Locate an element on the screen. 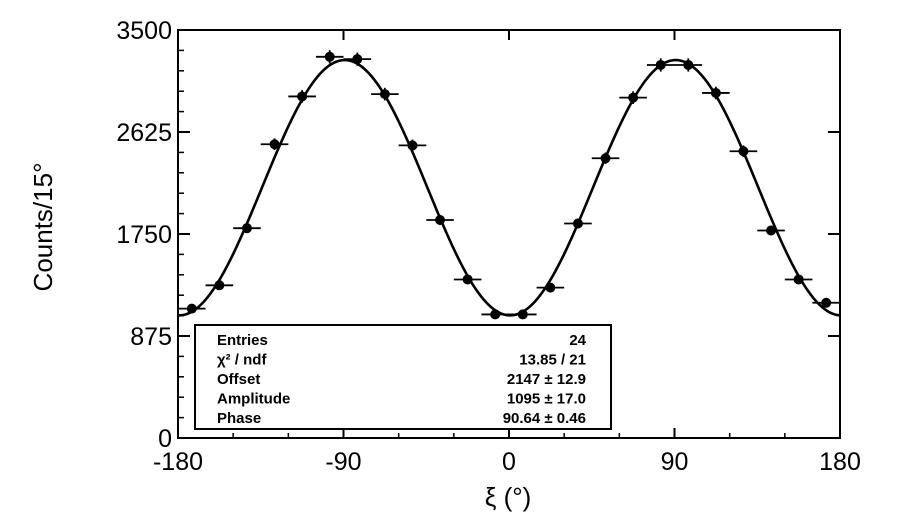  y-tick-label: 2625 is located at coordinates (144, 133).